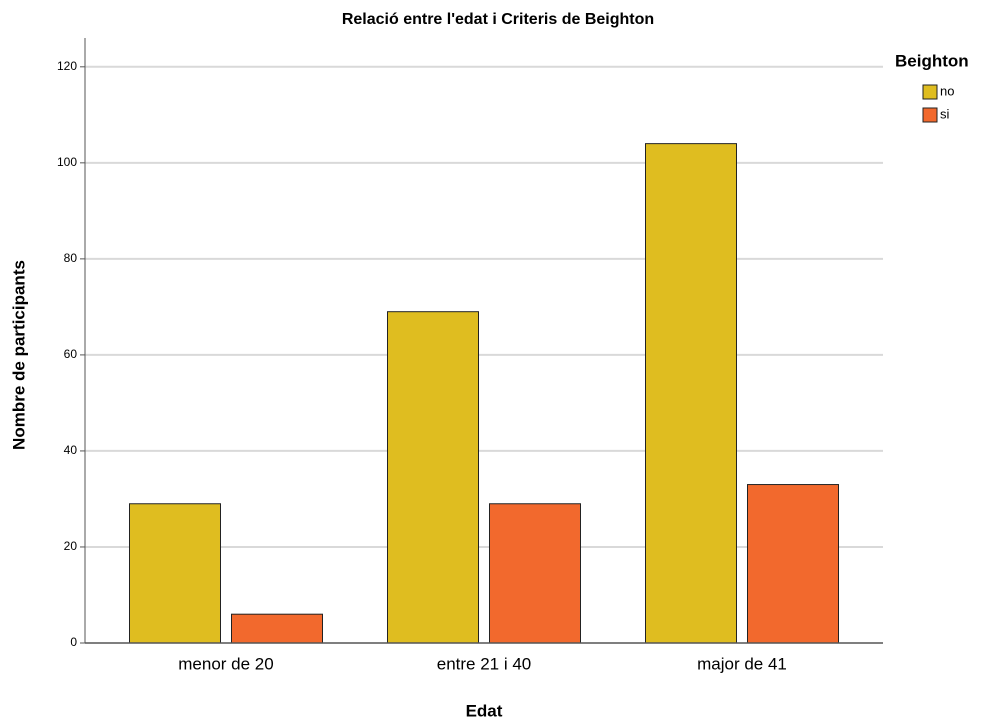 The image size is (995, 722). Describe the element at coordinates (742, 663) in the screenshot. I see `x-tick-label: major de 41` at that location.